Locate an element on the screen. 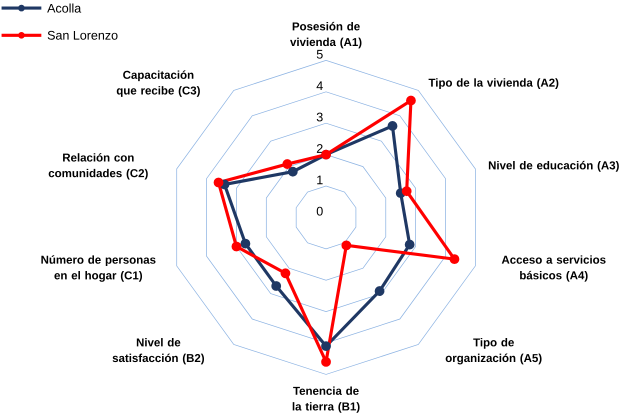 The height and width of the screenshot is (416, 624). spoke-label: Posesión de vivienda (A1) is located at coordinates (326, 35).